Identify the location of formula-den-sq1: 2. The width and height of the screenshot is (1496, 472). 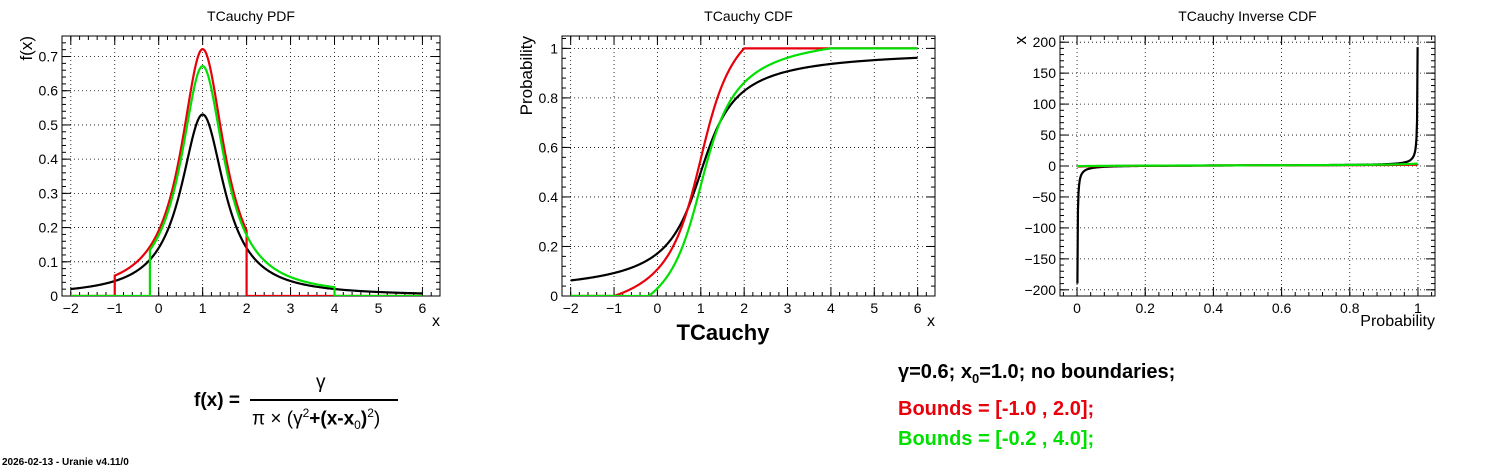
(306, 413).